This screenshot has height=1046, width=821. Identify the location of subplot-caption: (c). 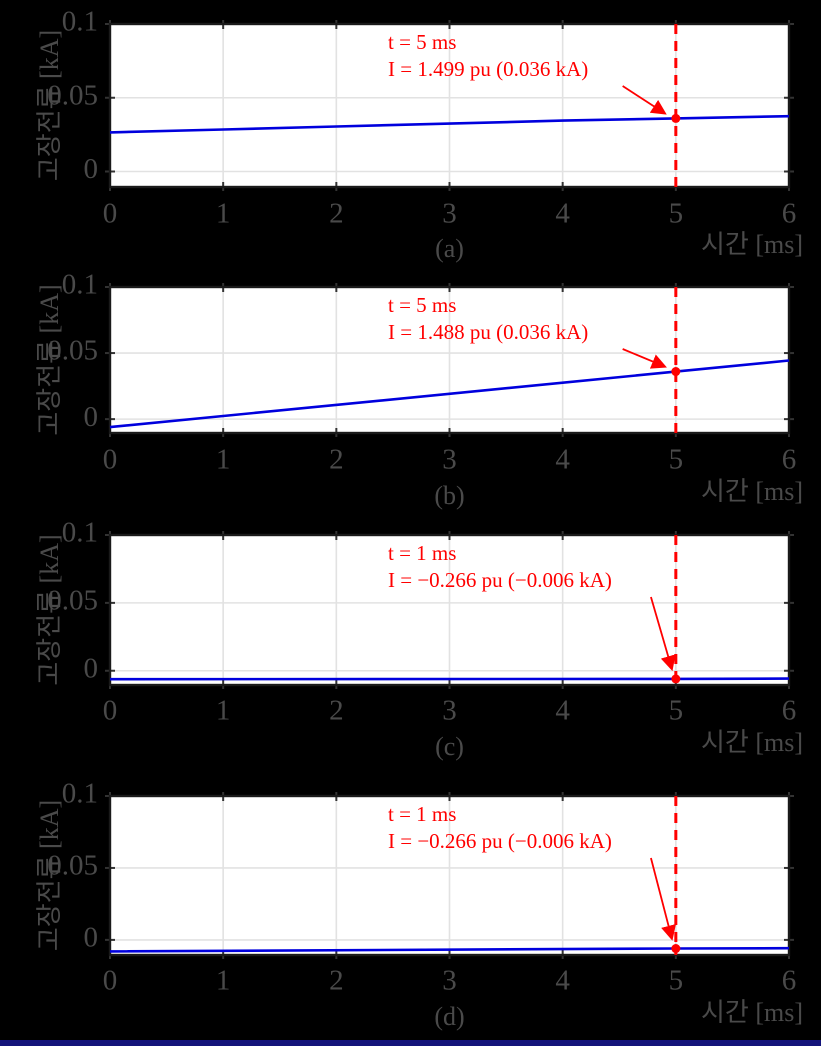
(449, 746).